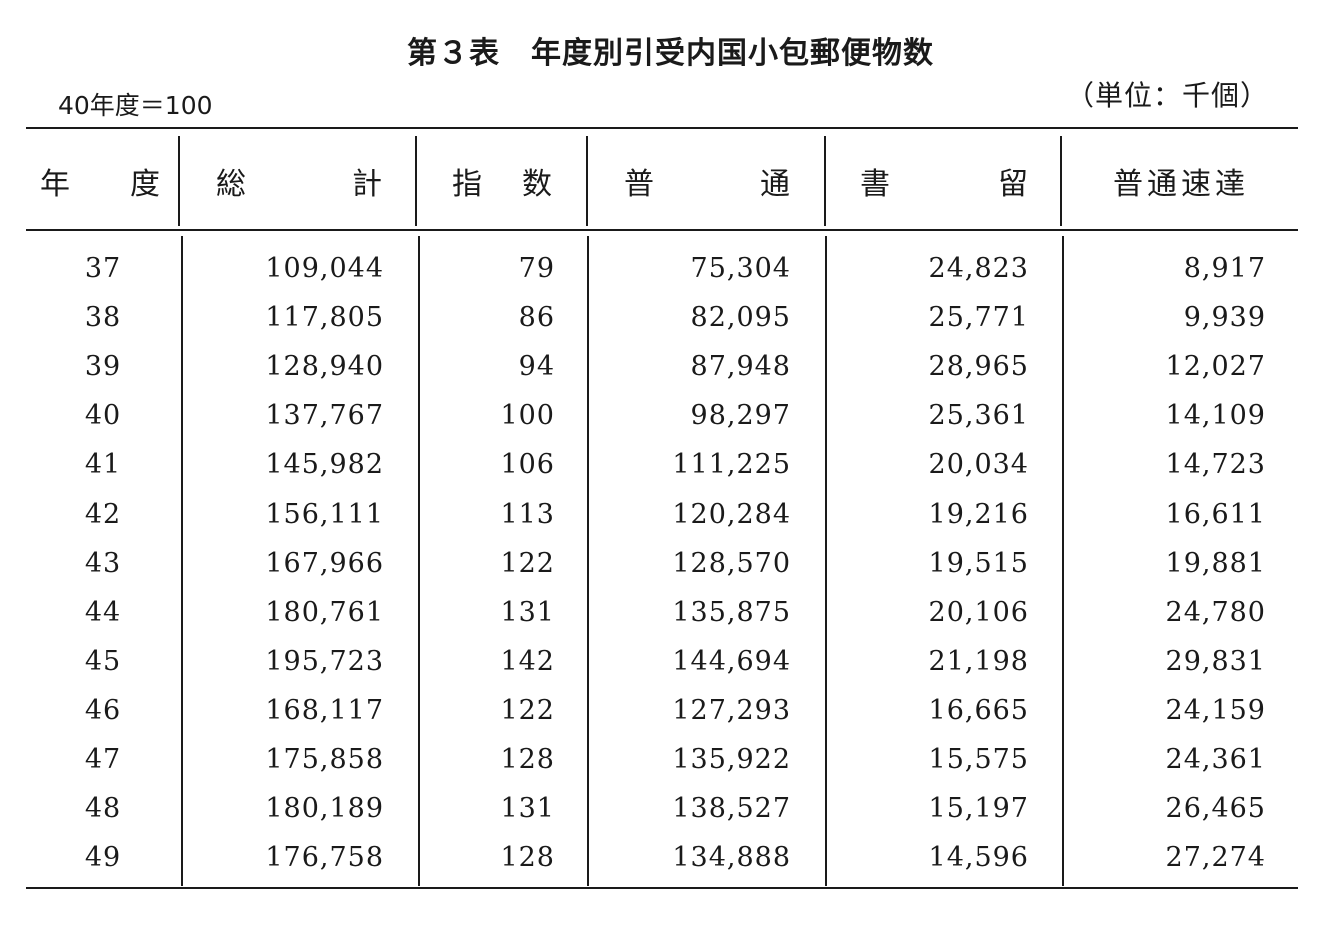 Image resolution: width=1341 pixels, height=937 pixels. Describe the element at coordinates (662, 464) in the screenshot. I see `table-row: 41 145,982 106 111,225 20,034 14,723` at that location.